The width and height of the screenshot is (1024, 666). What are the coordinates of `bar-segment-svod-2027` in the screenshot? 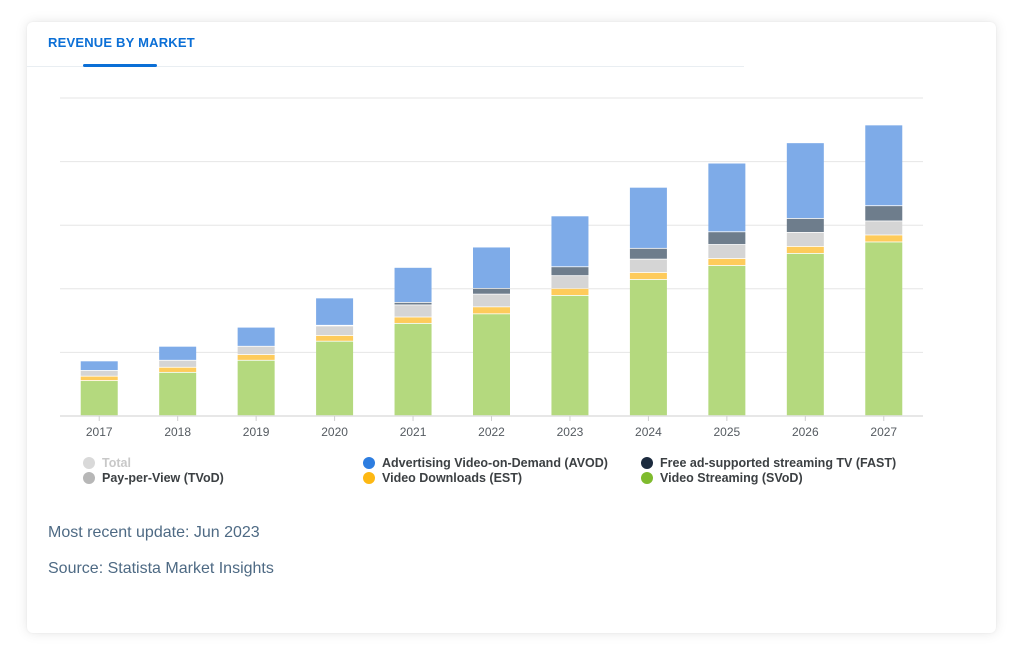 It's located at (884, 329).